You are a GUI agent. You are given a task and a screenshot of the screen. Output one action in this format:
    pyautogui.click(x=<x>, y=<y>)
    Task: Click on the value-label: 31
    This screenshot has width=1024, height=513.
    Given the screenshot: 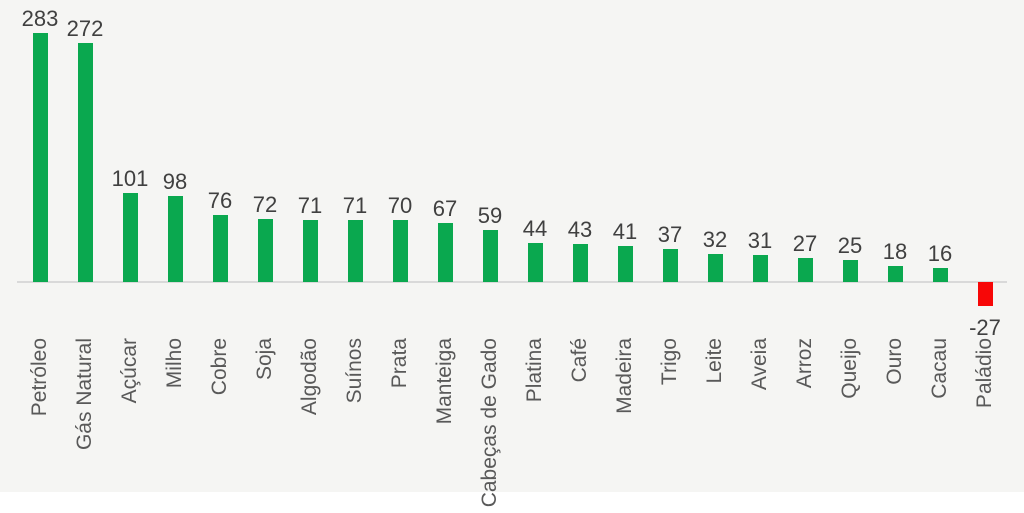 What is the action you would take?
    pyautogui.click(x=760, y=240)
    